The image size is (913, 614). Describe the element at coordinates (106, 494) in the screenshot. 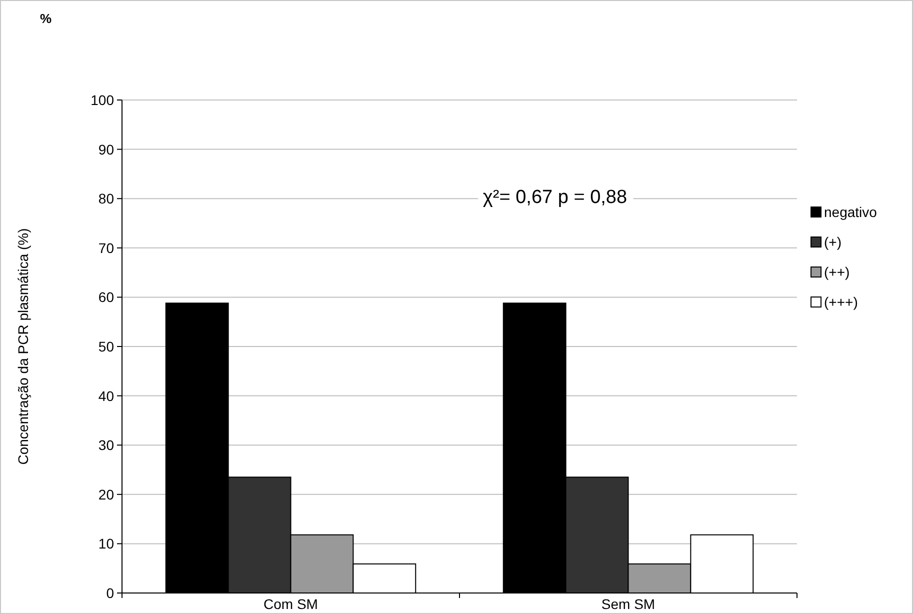

I see `y-tick-label: 20` at that location.